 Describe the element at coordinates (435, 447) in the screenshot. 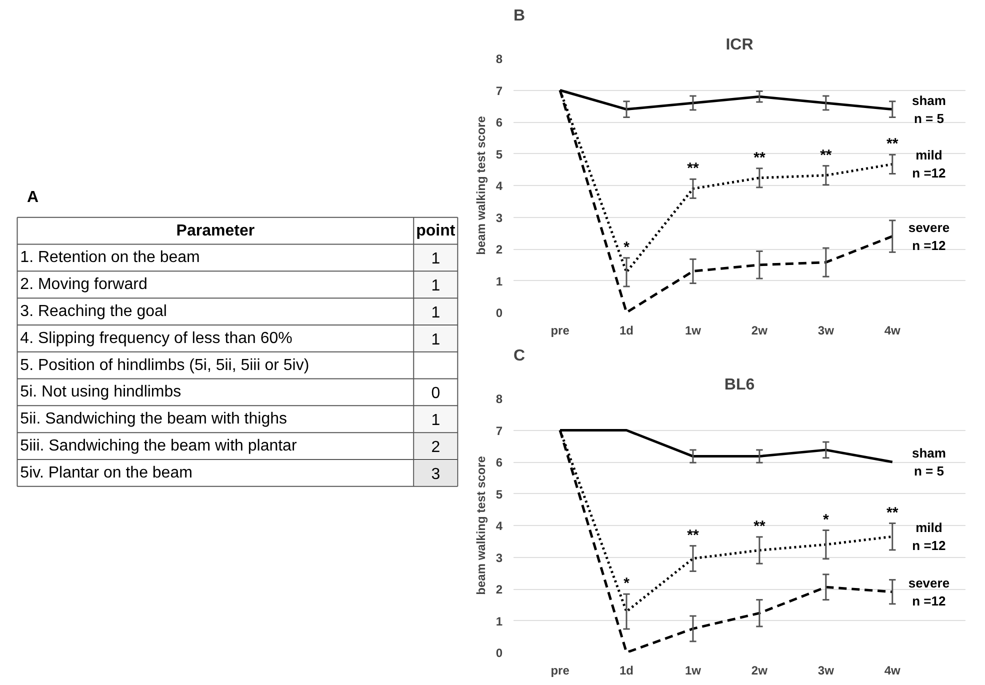

I see `data-label: 2` at that location.